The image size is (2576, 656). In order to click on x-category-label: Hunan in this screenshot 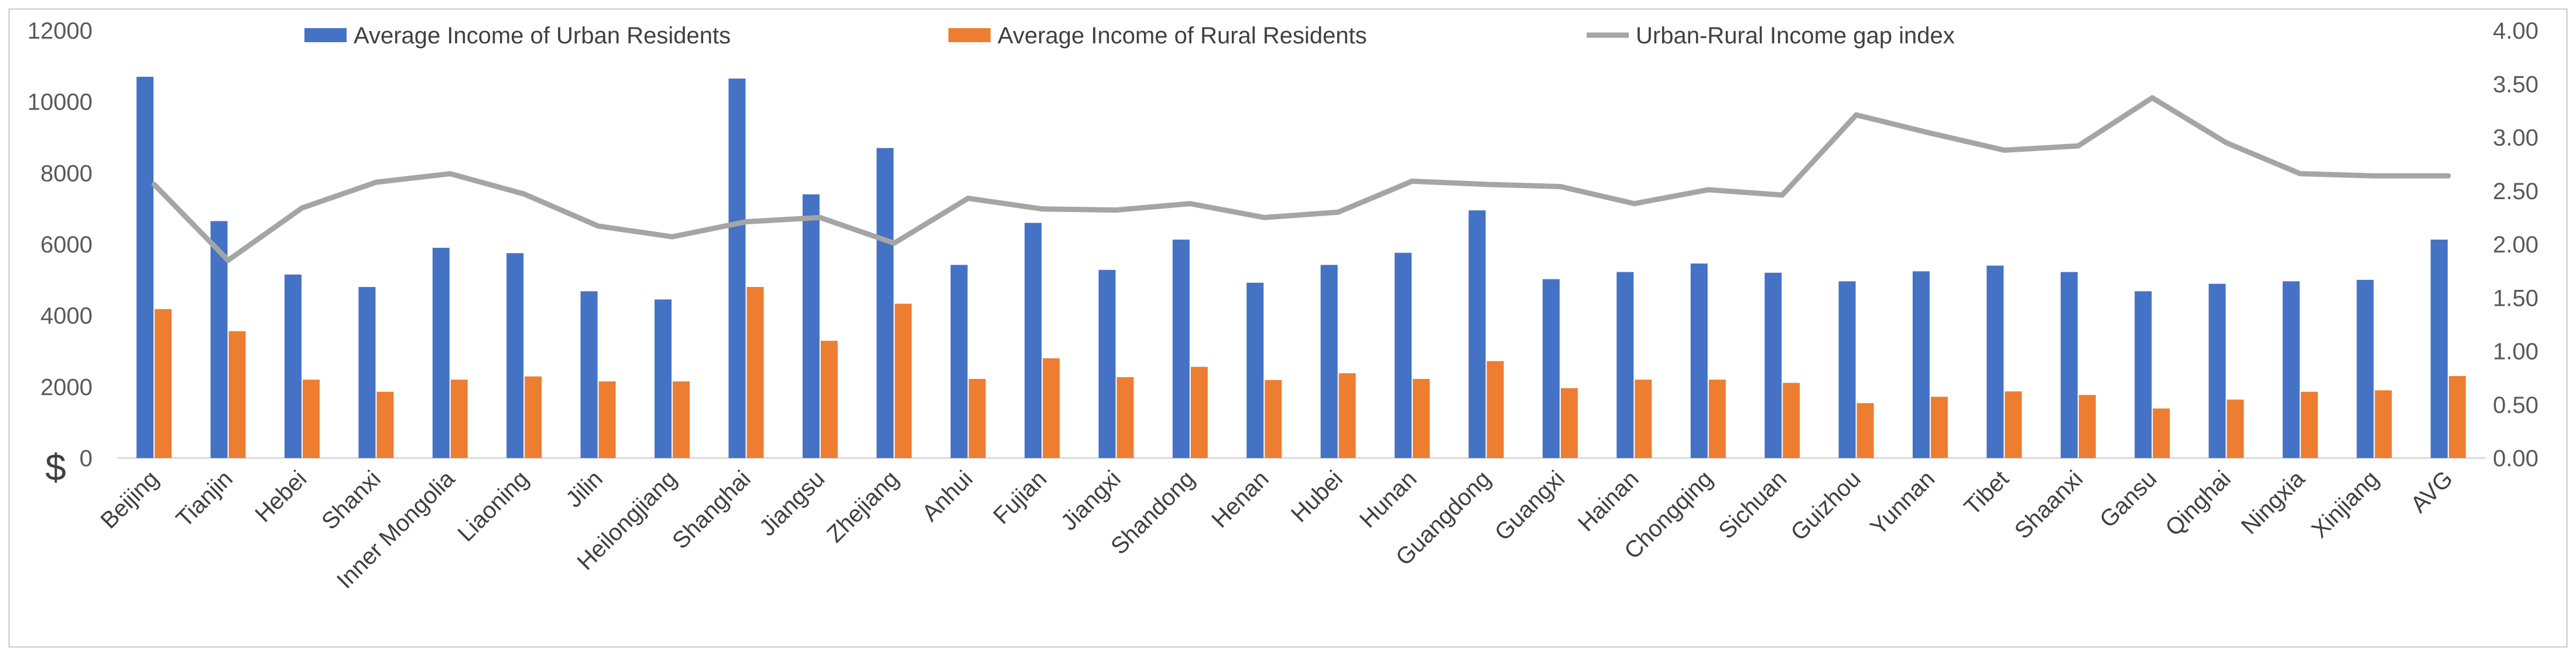, I will do `click(1388, 499)`.